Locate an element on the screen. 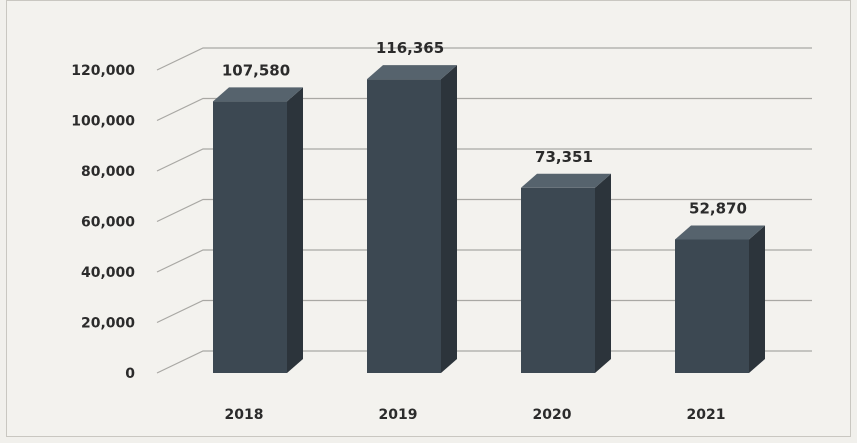 The image size is (857, 443). x-tick-label: 2019 is located at coordinates (398, 415).